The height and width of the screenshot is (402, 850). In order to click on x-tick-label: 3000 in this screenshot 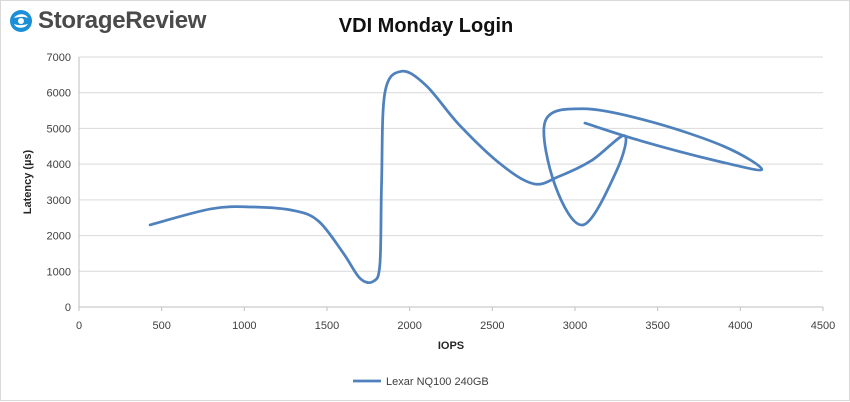, I will do `click(575, 326)`.